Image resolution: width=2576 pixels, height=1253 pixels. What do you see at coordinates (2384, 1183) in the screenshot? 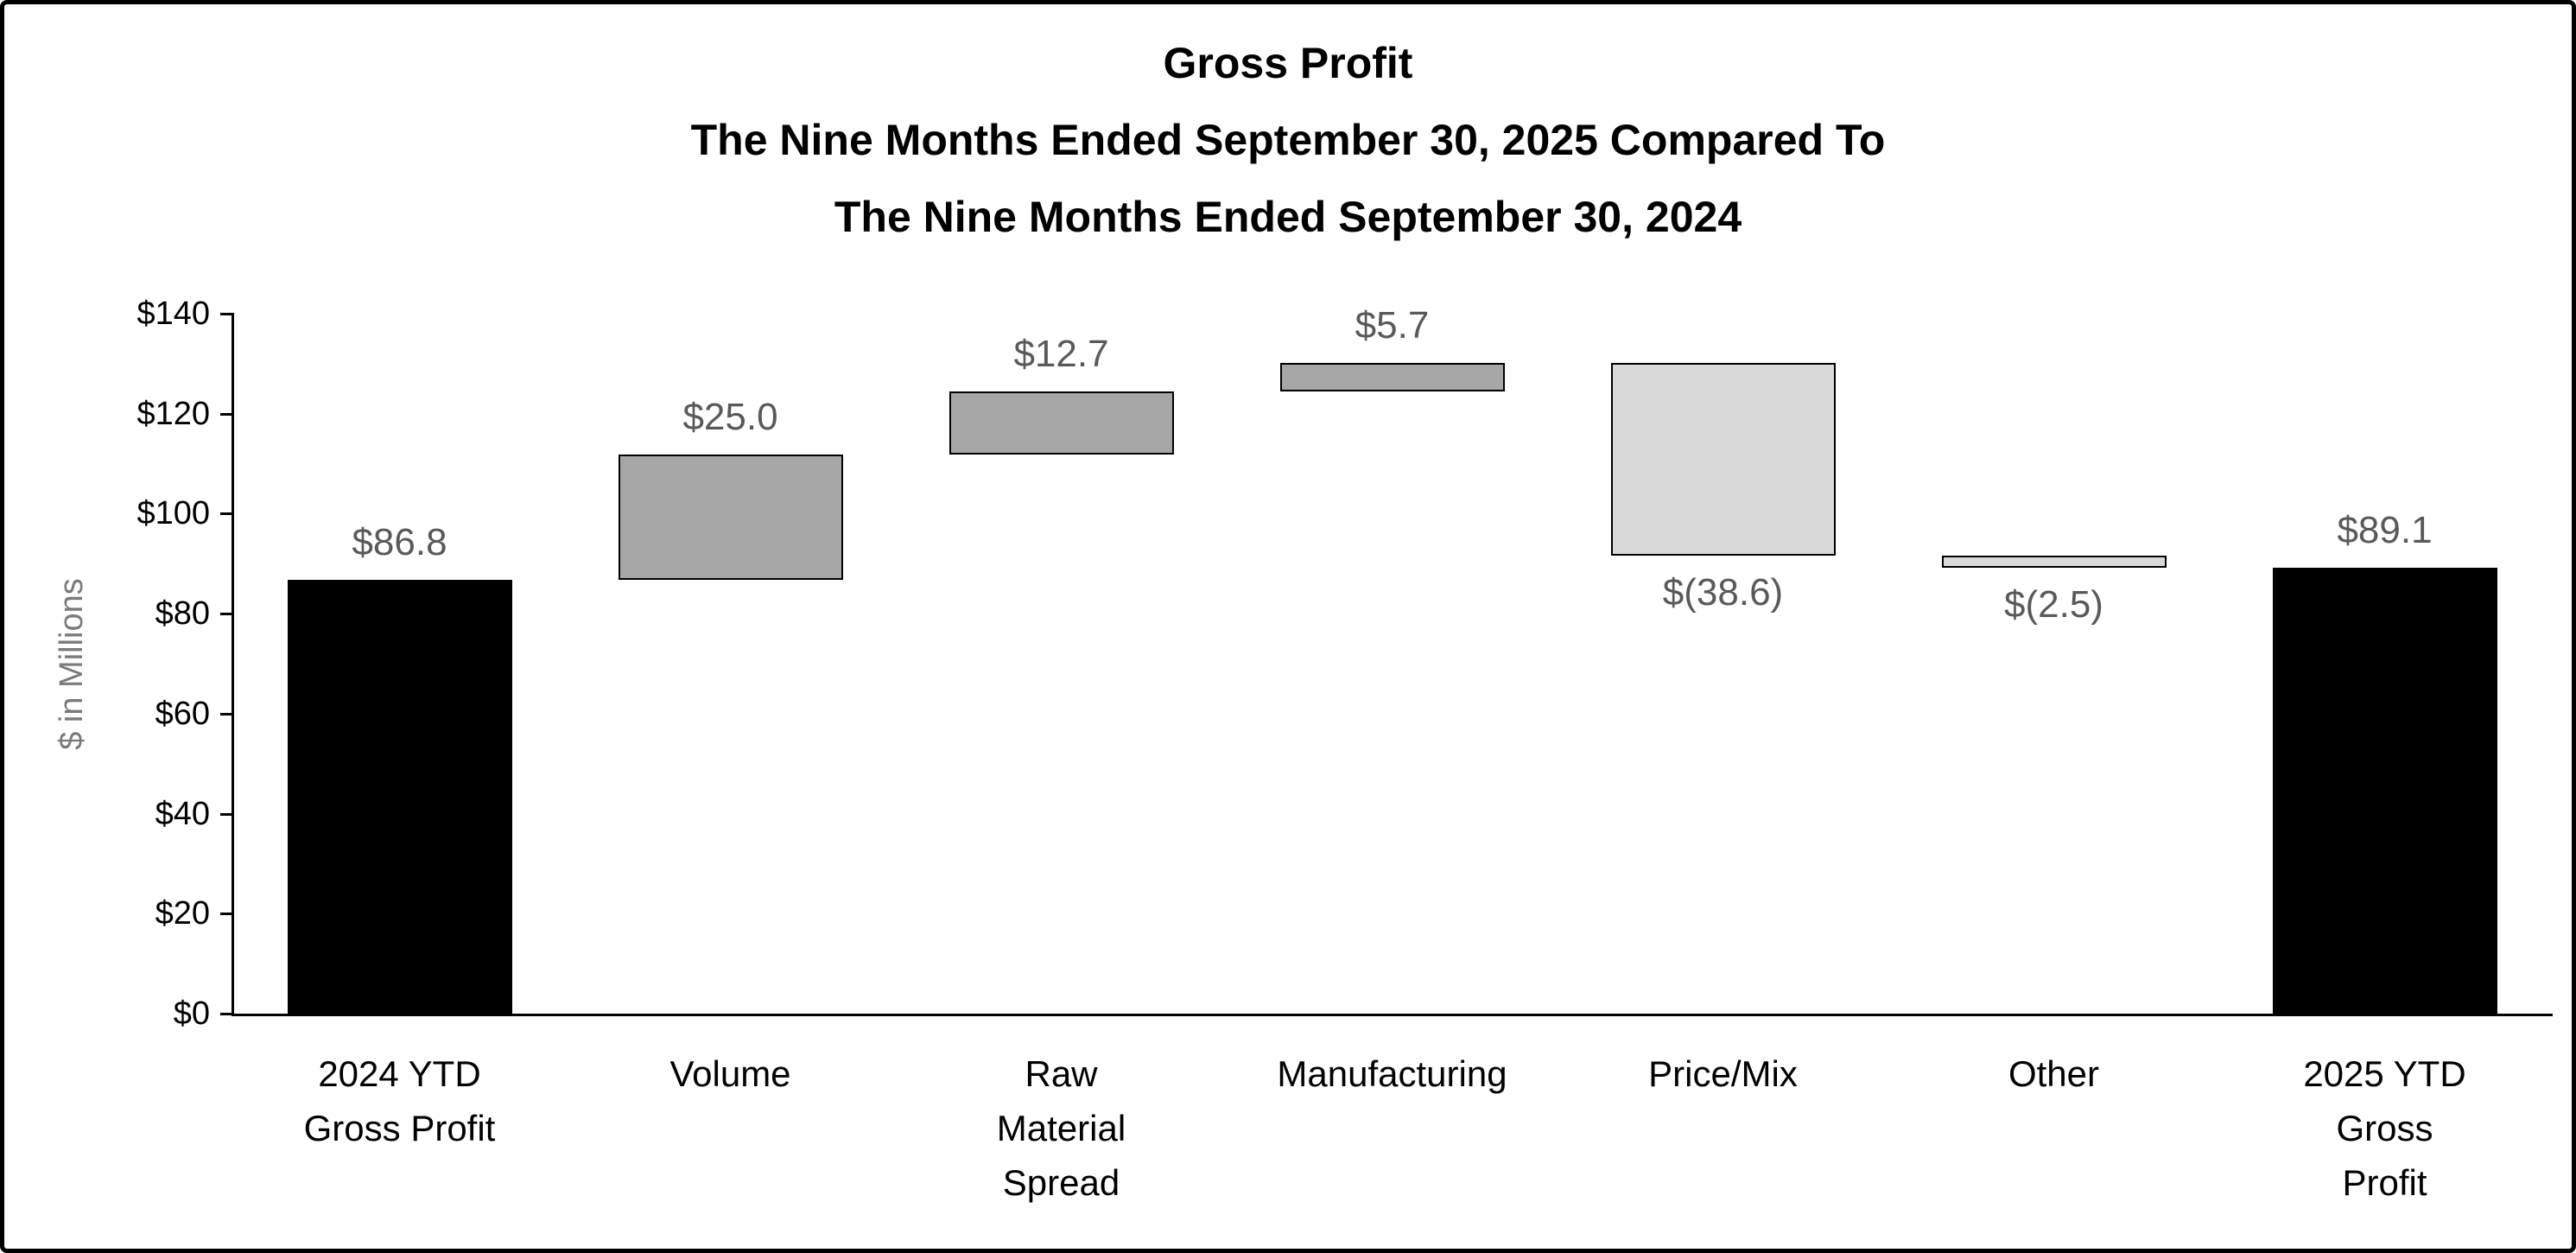
I see `category-label-line: Profit` at bounding box center [2384, 1183].